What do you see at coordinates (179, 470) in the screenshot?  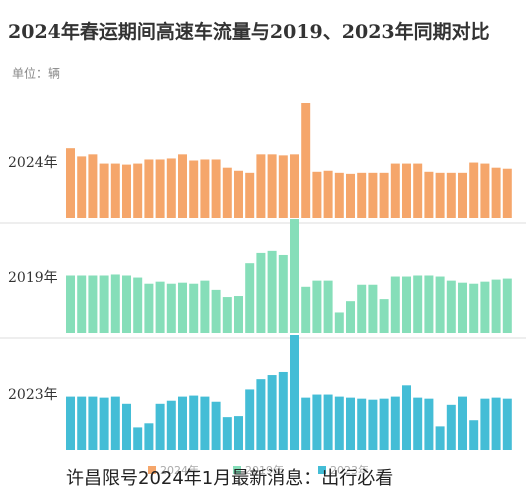 I see `legend-label: 2024年` at bounding box center [179, 470].